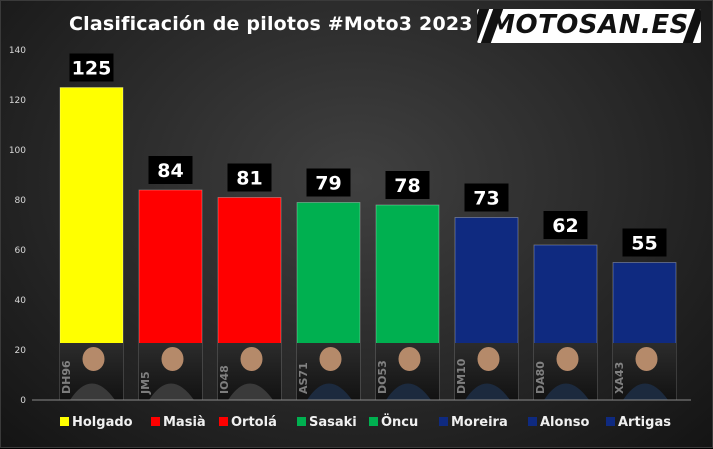  I want to click on legend-label: Moreira, so click(479, 422).